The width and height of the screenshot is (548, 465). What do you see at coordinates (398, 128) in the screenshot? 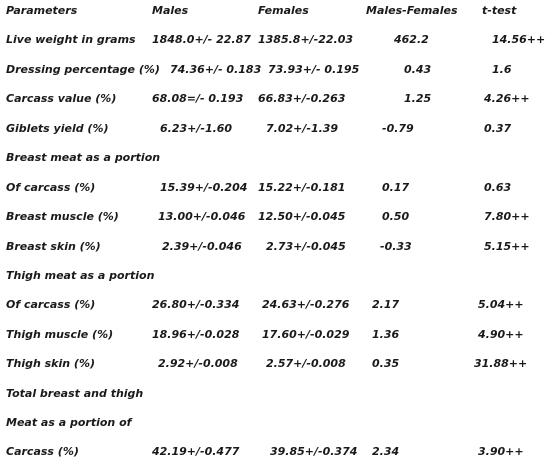
I see `difference-value: -0.79` at bounding box center [398, 128].